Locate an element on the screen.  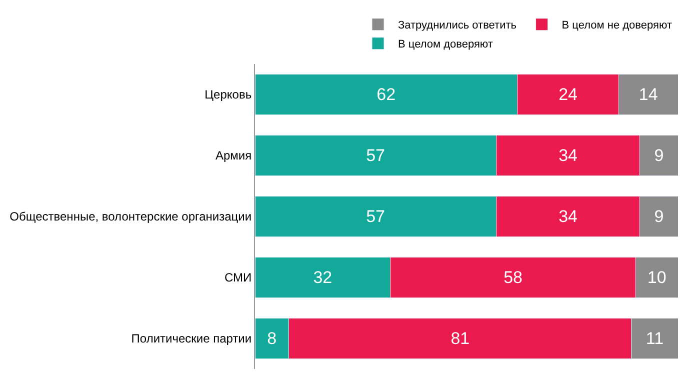
data-label: 14 is located at coordinates (648, 94).